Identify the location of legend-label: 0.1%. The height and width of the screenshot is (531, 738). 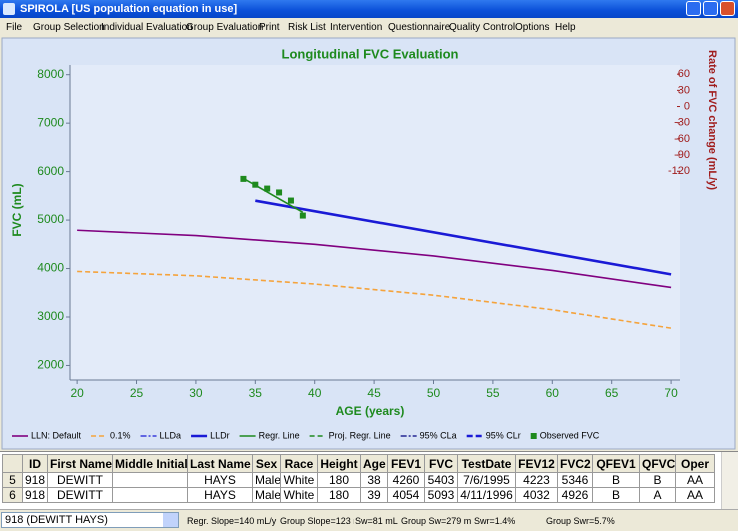
(120, 435).